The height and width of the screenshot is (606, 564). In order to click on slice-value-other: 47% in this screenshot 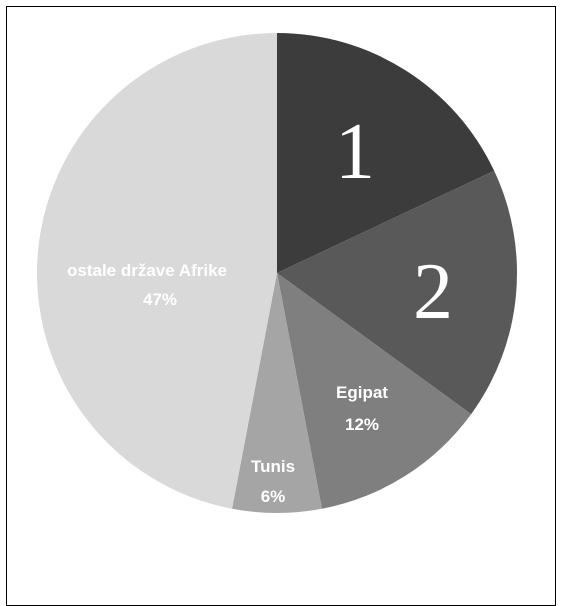, I will do `click(160, 299)`.